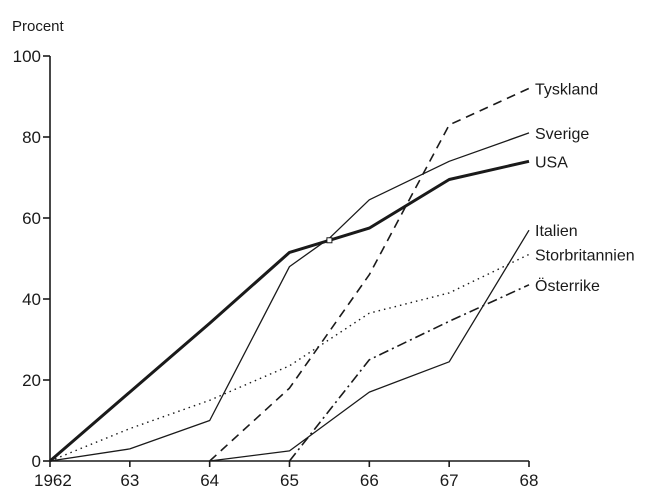  I want to click on y-tick-label: 60, so click(31, 218).